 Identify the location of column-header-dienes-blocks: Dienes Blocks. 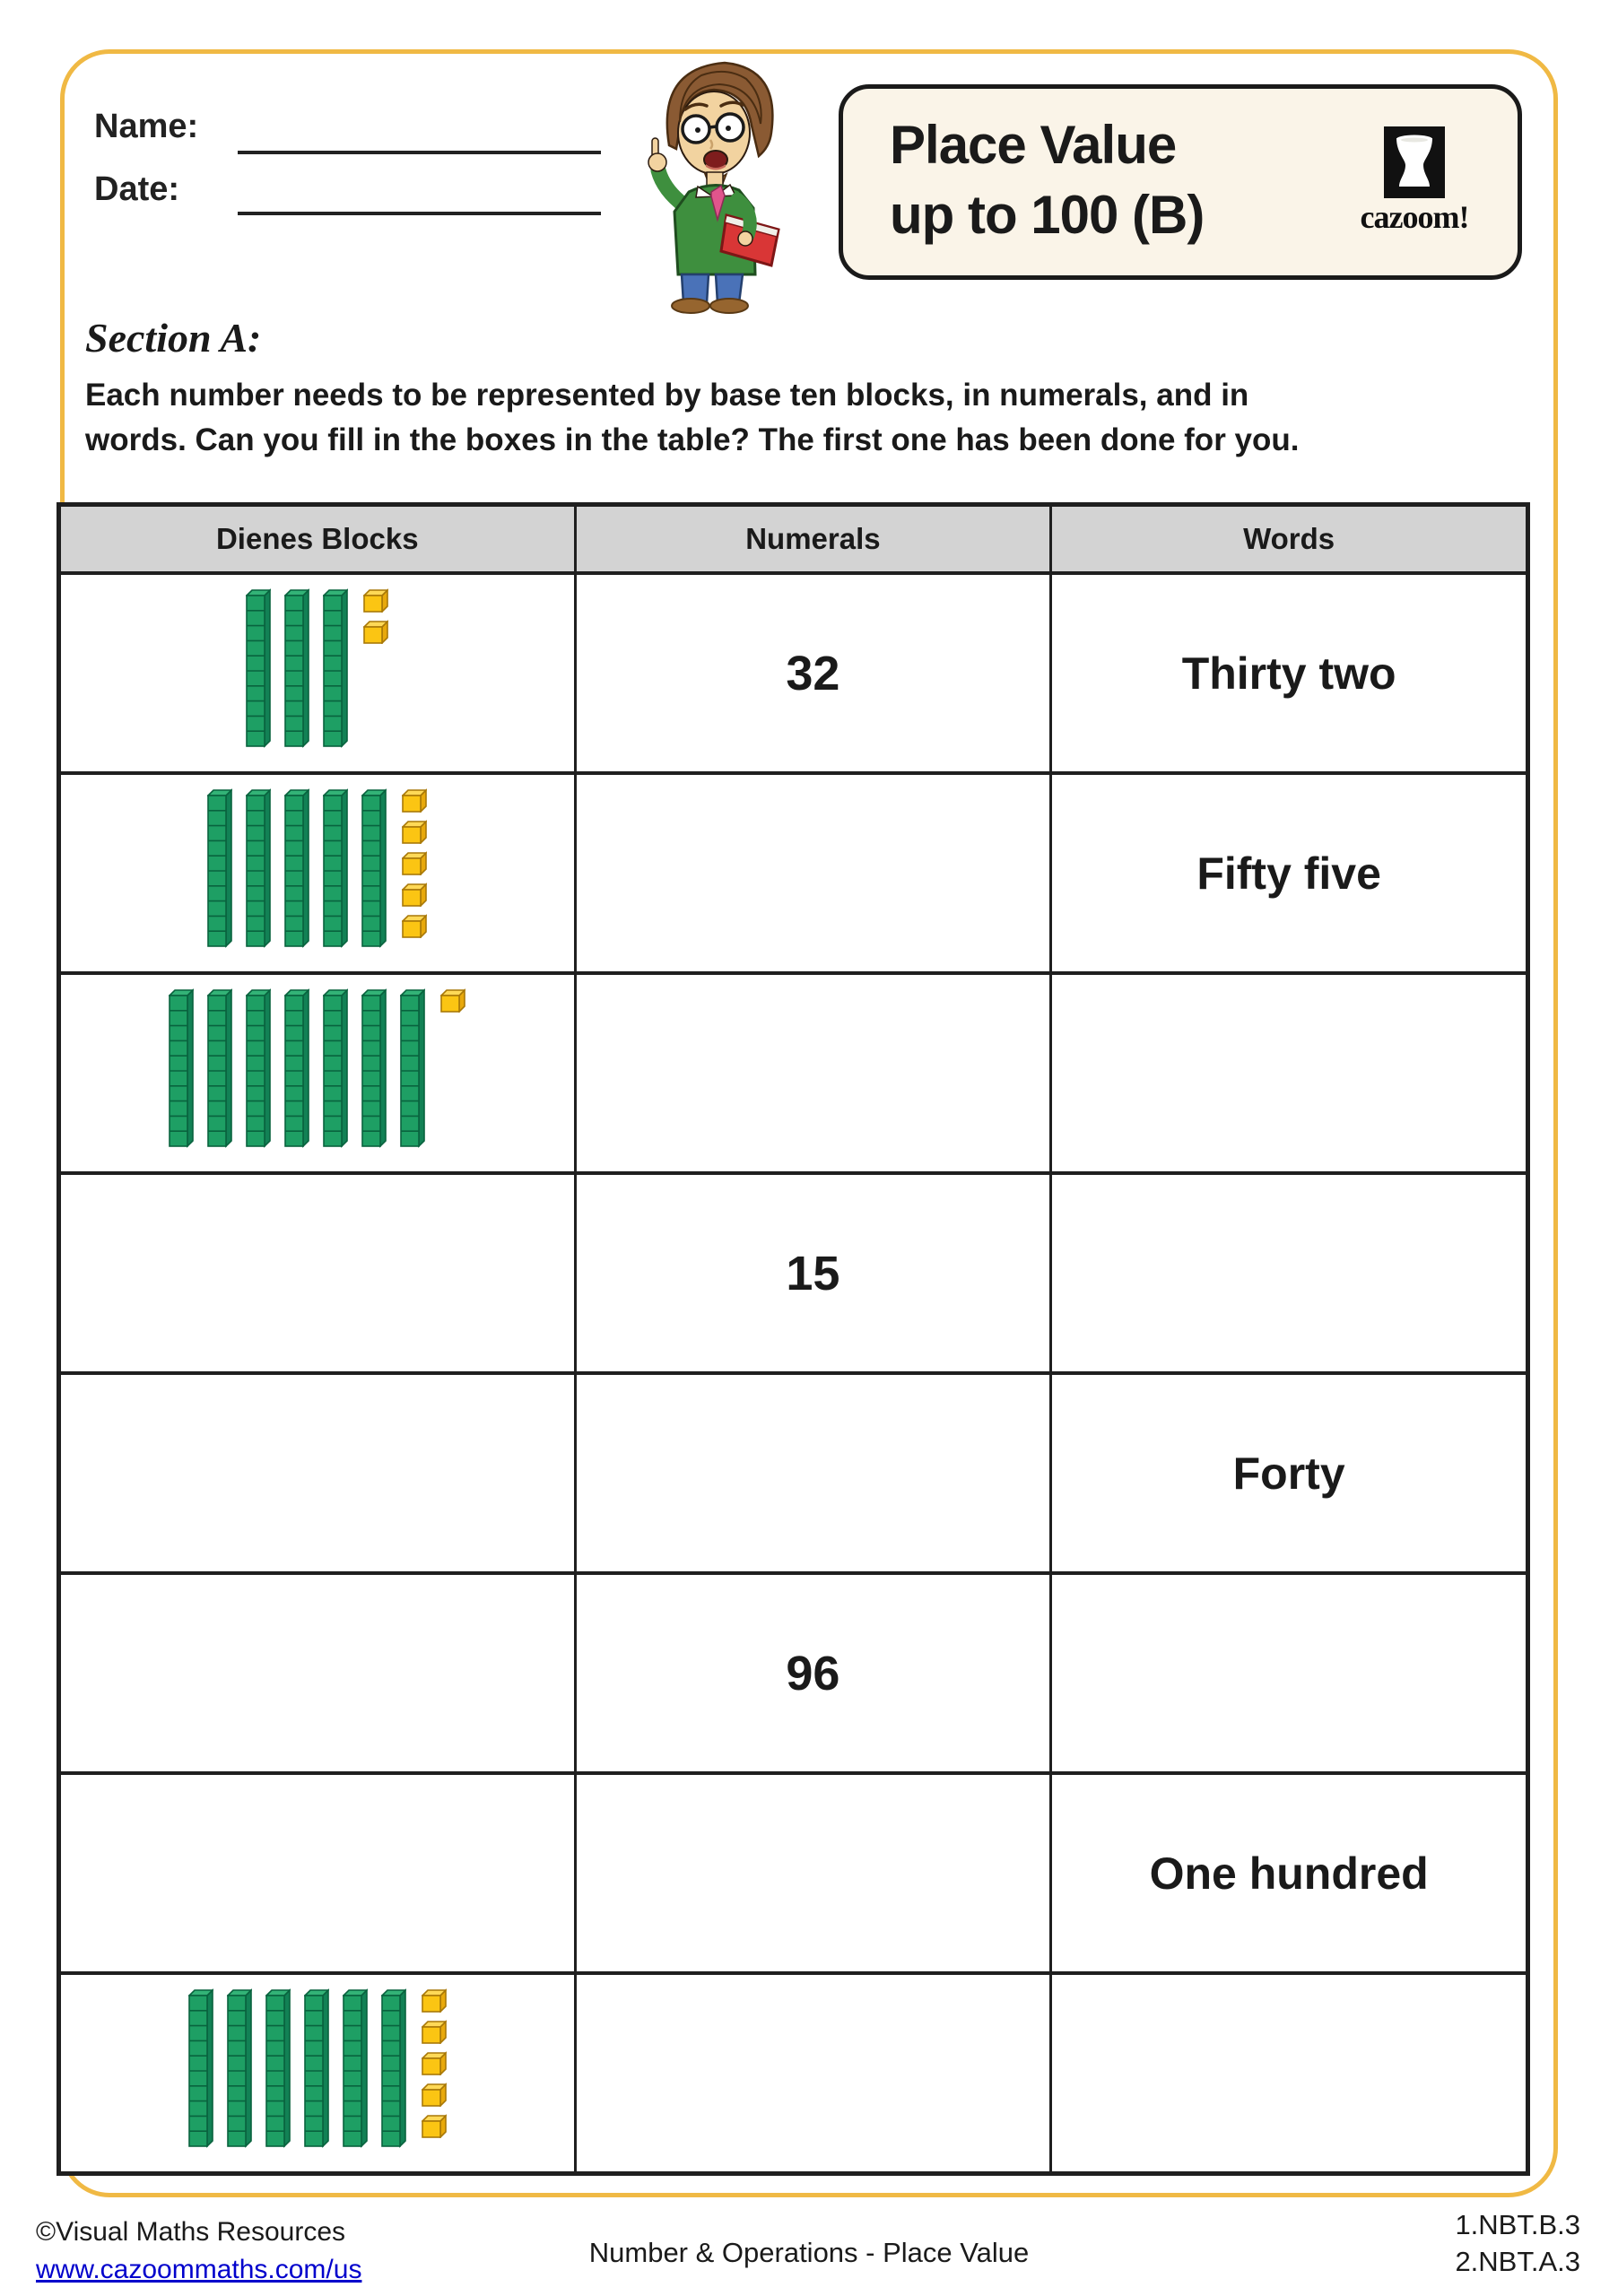
(317, 539).